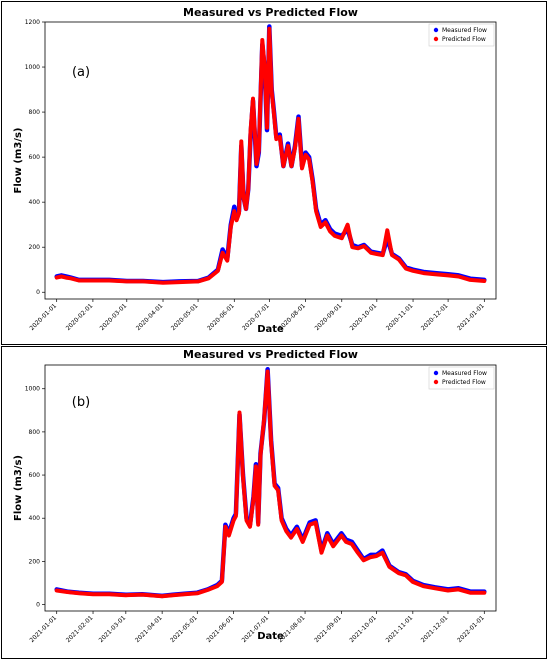 Image resolution: width=550 pixels, height=660 pixels. Describe the element at coordinates (35, 561) in the screenshot. I see `chart-b-ytick-label: 200` at that location.